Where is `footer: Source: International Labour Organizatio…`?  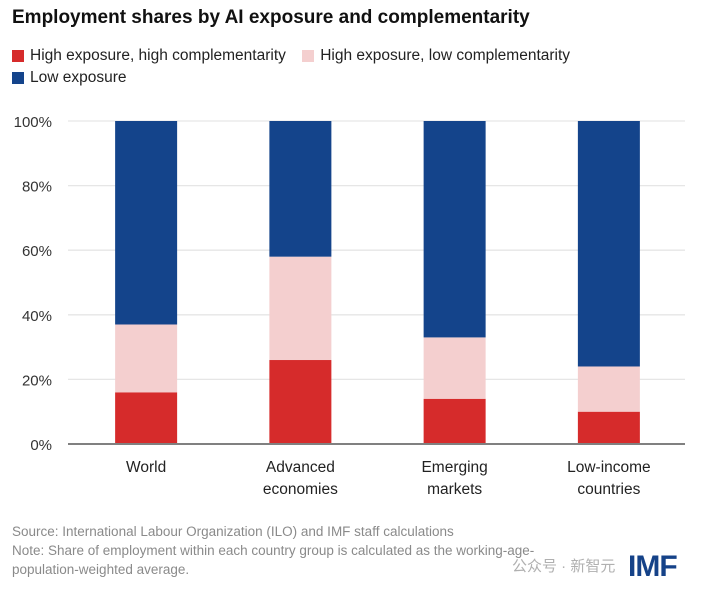
footer: Source: International Labour Organizatio… is located at coordinates (292, 550).